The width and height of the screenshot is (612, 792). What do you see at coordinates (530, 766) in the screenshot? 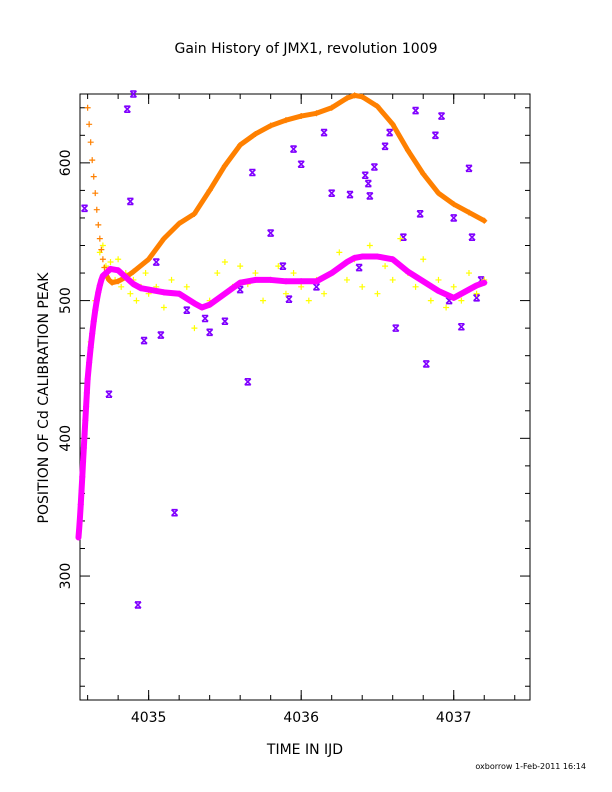
I see `footer-credit: oxborrow 1-Feb-2011 16:14` at bounding box center [530, 766].